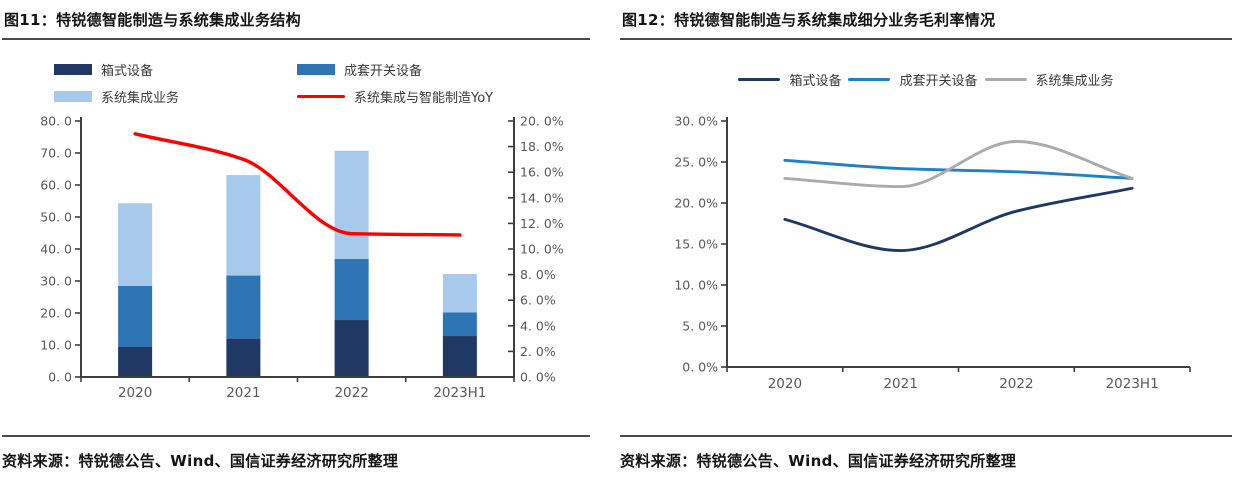 The image size is (1237, 486). I want to click on figure-11-title: 图11：特锐德智能制造与系统集成业务结构, so click(296, 20).